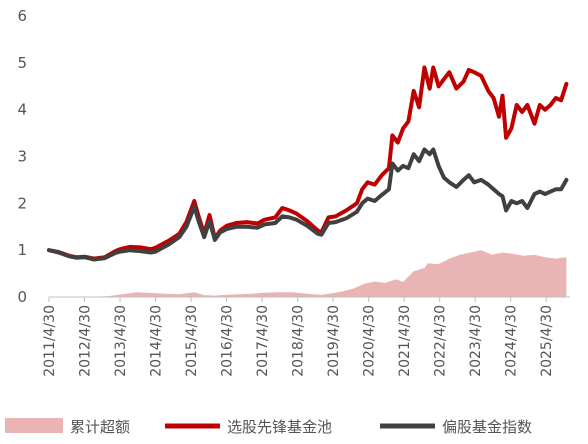 The width and height of the screenshot is (588, 444). Describe the element at coordinates (22, 250) in the screenshot. I see `y-tick-label: 1` at that location.